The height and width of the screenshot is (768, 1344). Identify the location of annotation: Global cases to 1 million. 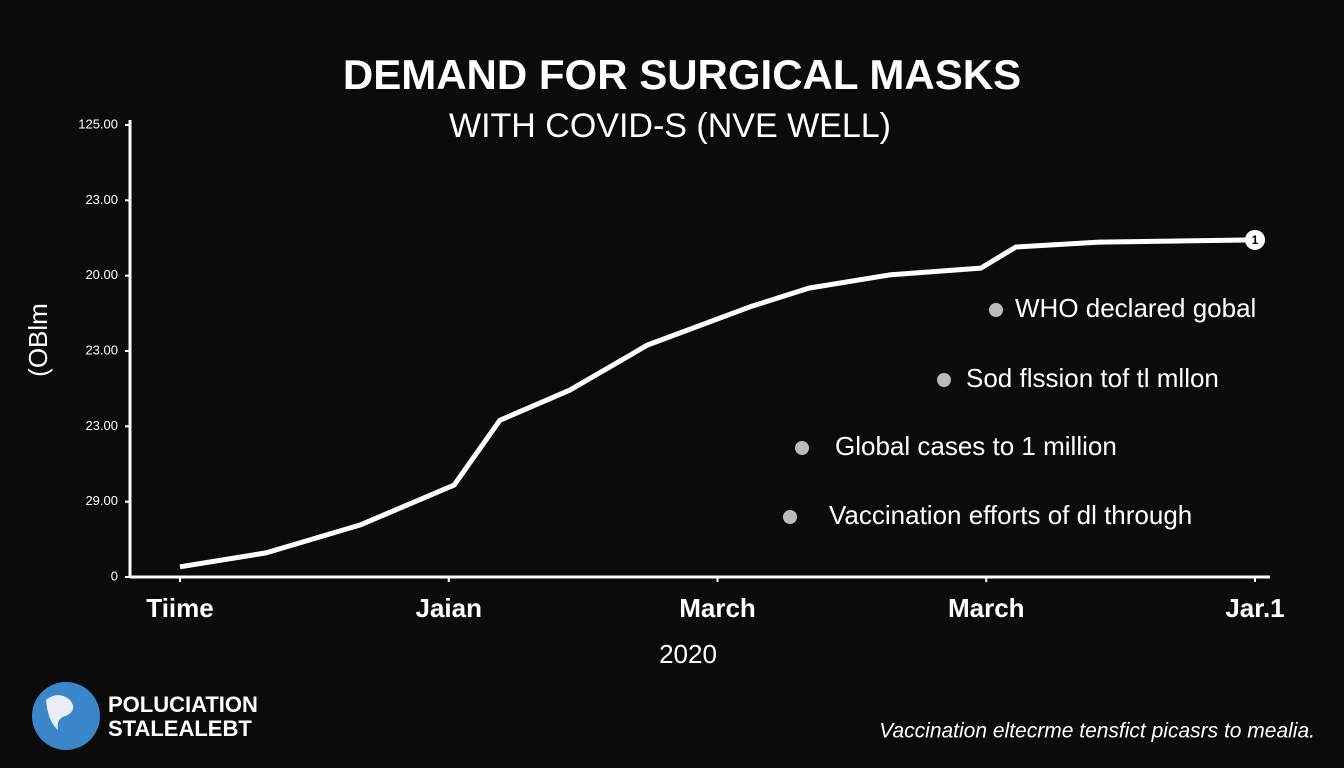
(976, 446).